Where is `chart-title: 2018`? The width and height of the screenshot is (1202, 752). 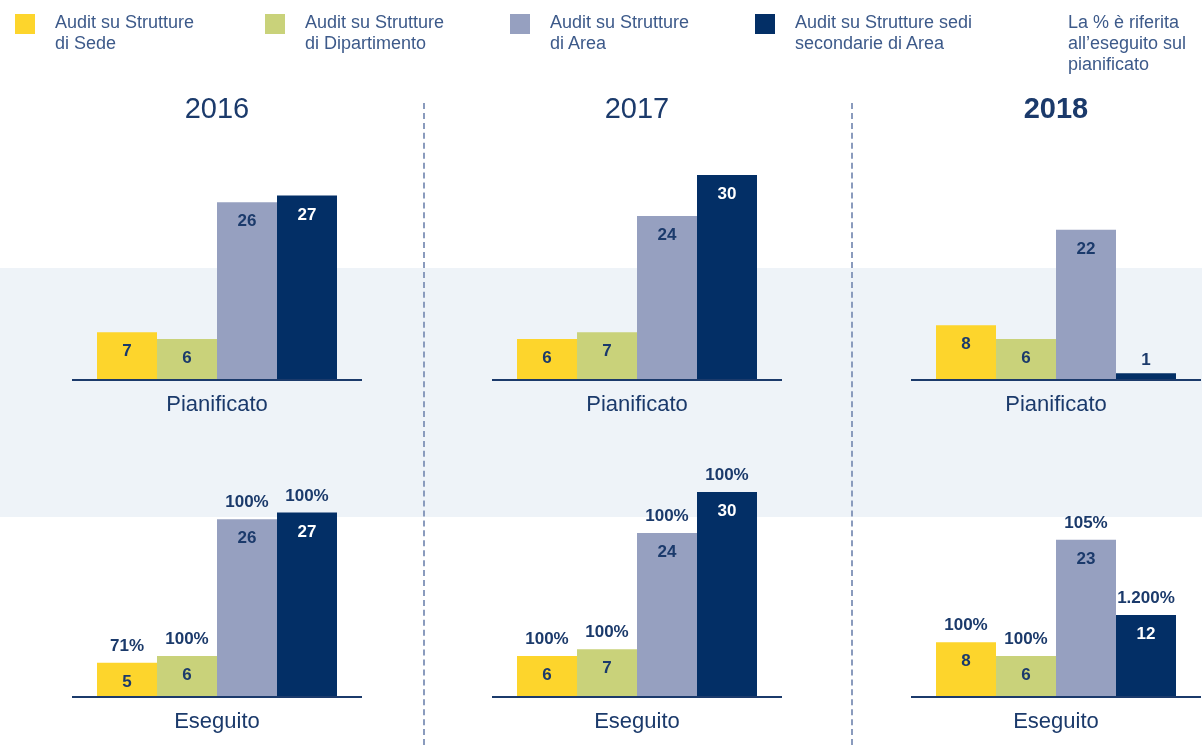 chart-title: 2018 is located at coordinates (1056, 108).